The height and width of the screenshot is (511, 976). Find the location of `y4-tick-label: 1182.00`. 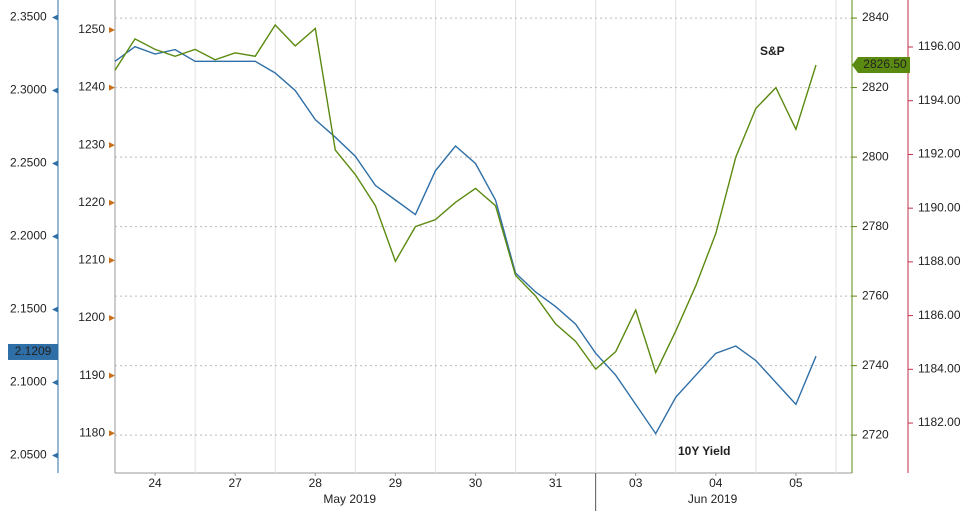

y4-tick-label: 1182.00 is located at coordinates (939, 422).